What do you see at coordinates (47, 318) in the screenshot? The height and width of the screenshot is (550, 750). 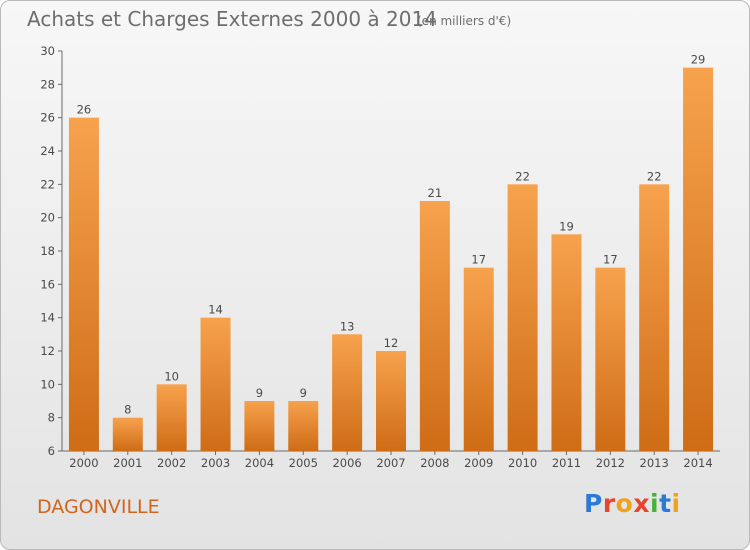 I see `y-tick-label: 14` at bounding box center [47, 318].